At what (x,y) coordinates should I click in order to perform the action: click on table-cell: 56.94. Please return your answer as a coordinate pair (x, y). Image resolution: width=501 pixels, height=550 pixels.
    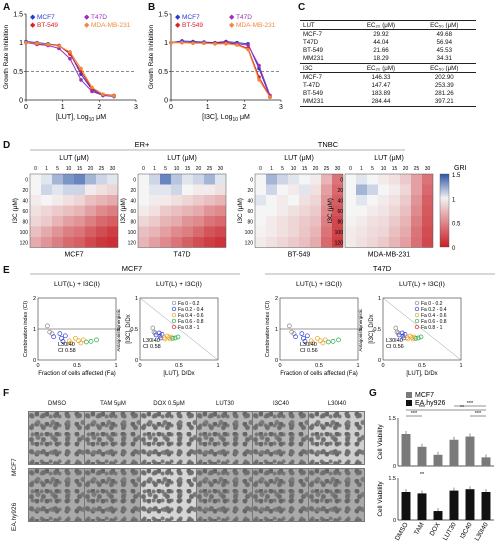
    Looking at the image, I should click on (444, 42).